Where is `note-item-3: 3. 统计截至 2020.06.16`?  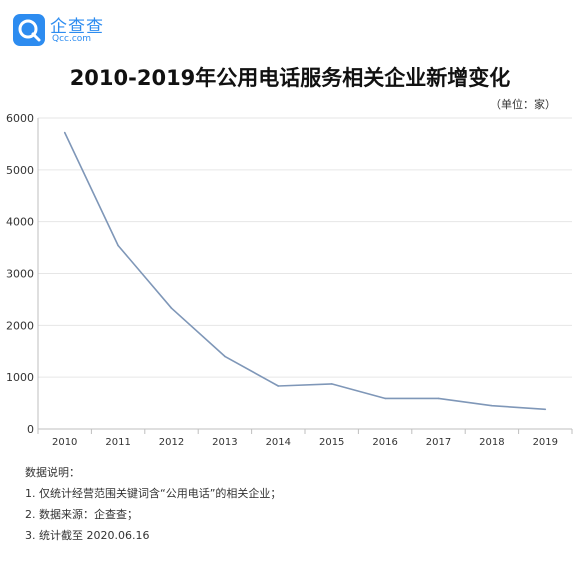
note-item-3: 3. 统计截至 2020.06.16 is located at coordinates (87, 535).